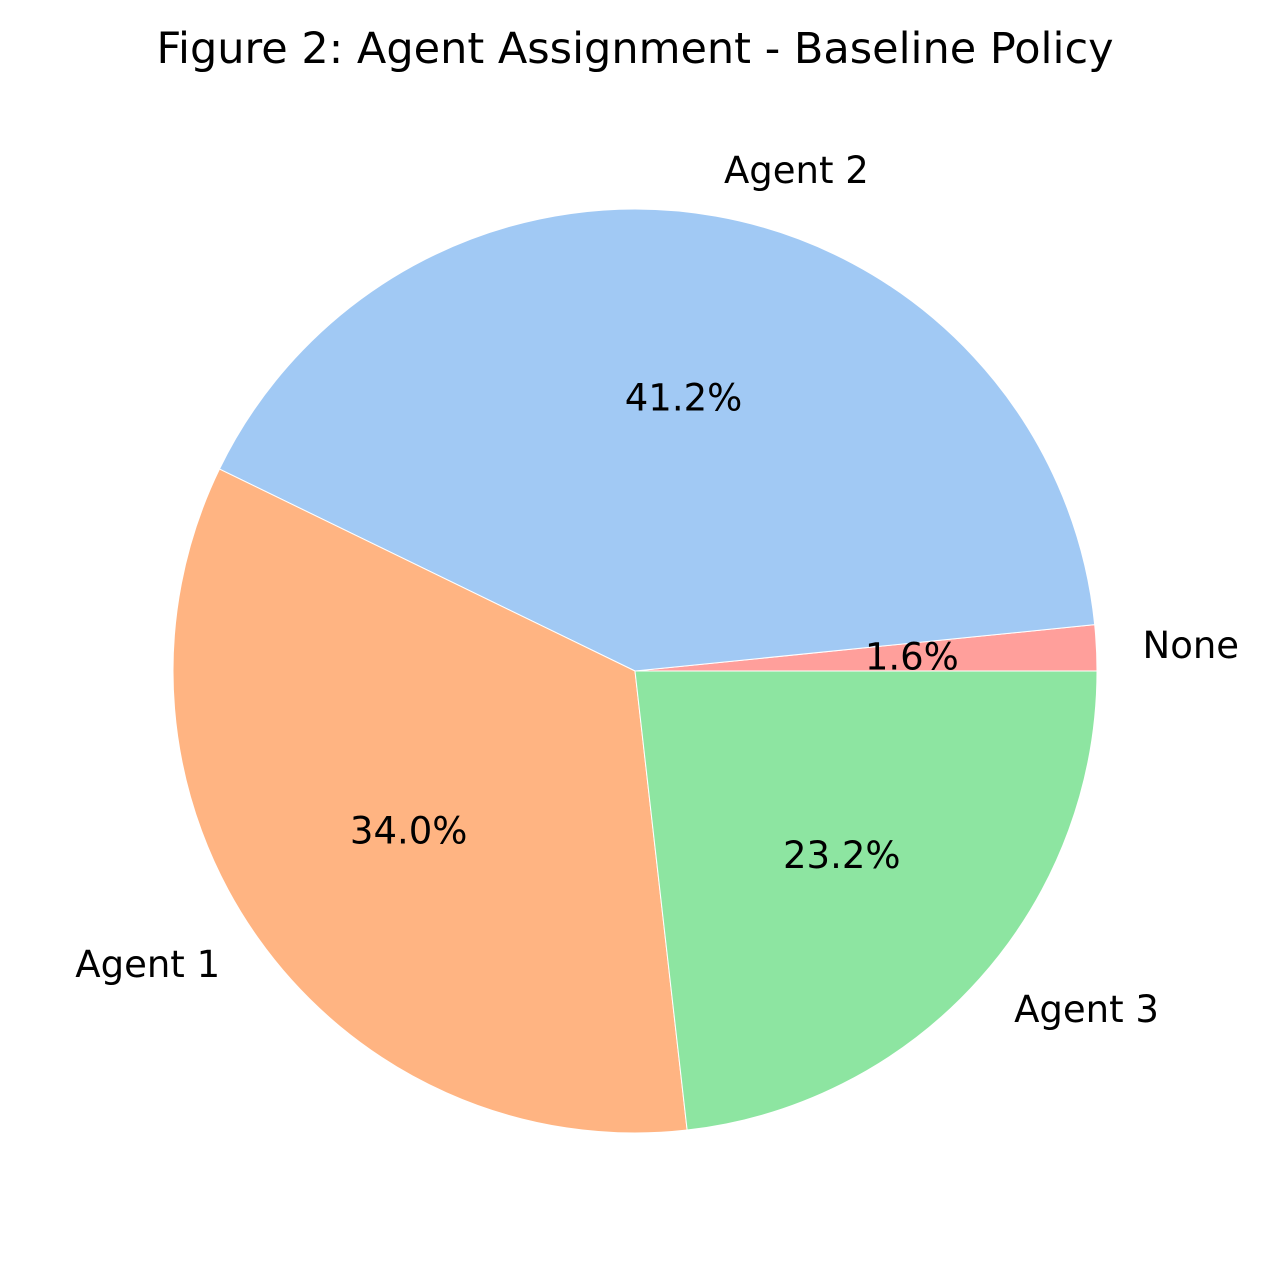  Describe the element at coordinates (842, 855) in the screenshot. I see `pct-label-agent-3: 23.2%` at that location.